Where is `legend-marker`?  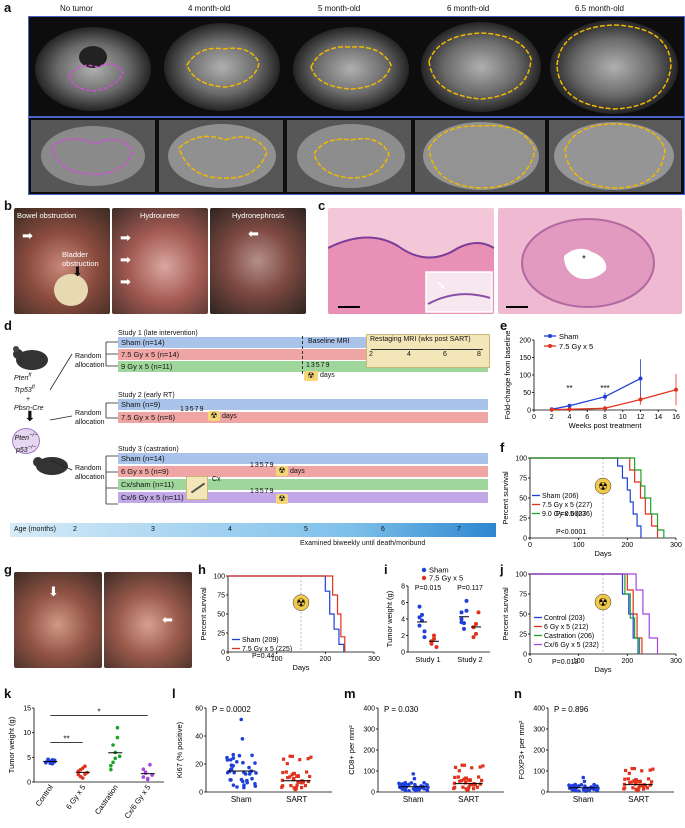
legend-marker is located at coordinates (550, 336).